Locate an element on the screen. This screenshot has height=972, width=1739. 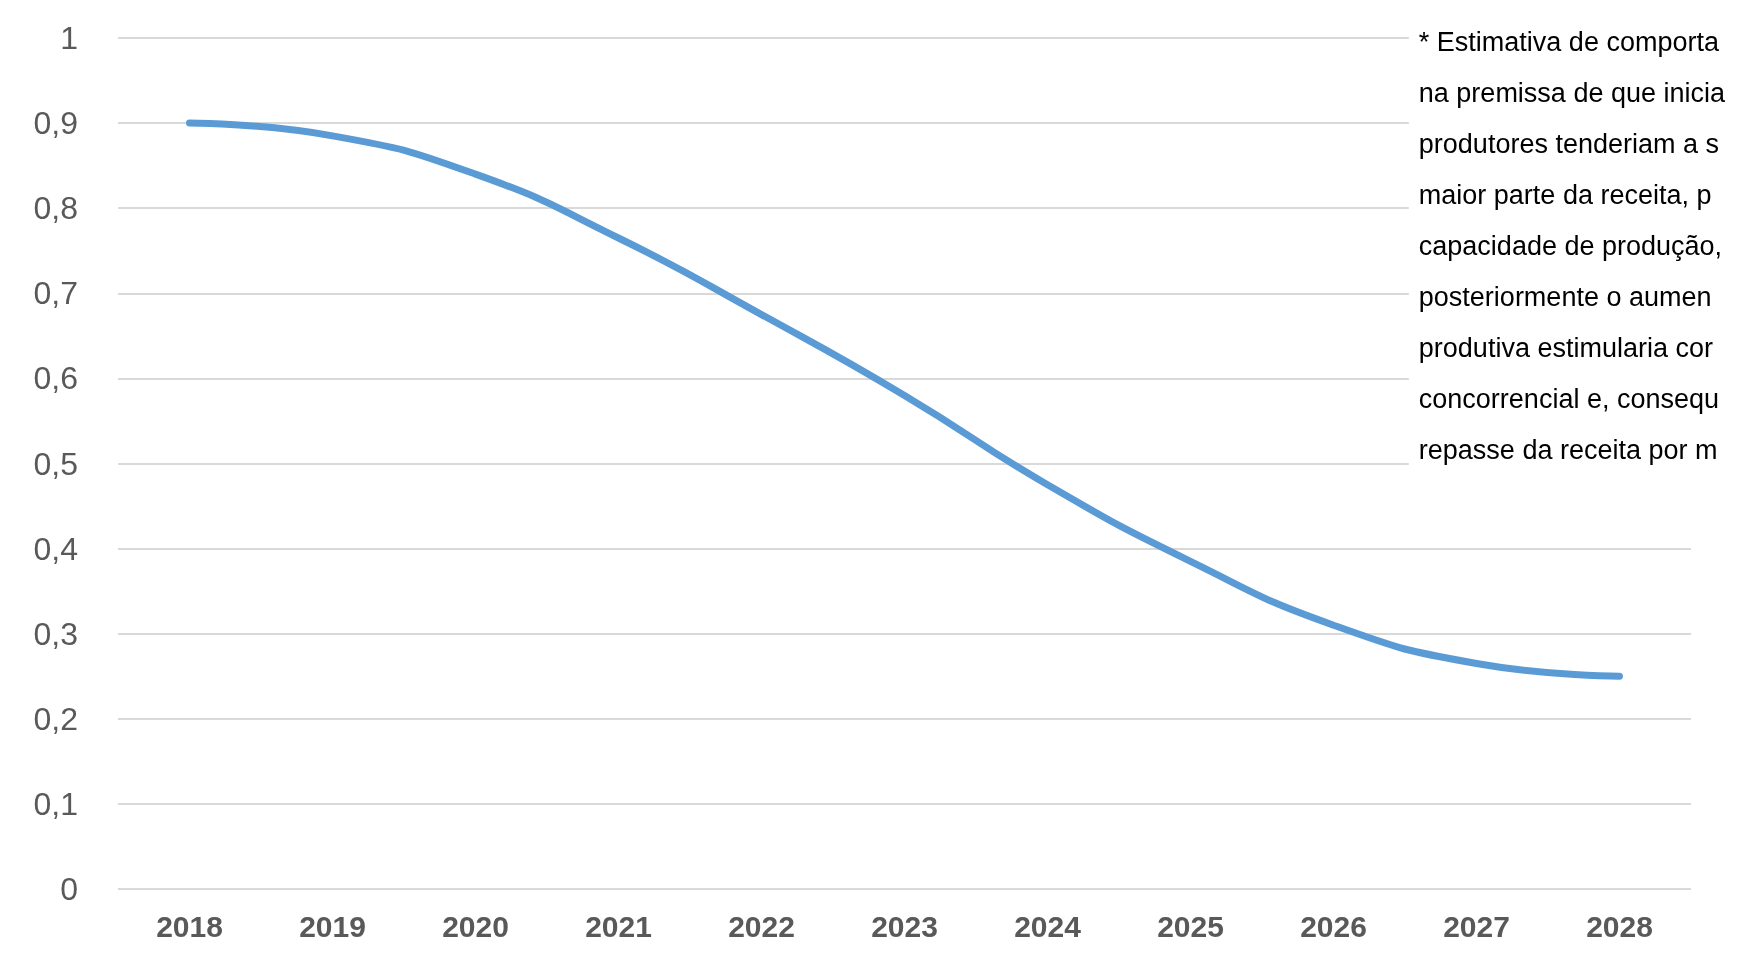
x-tick-label: 2019 is located at coordinates (332, 926).